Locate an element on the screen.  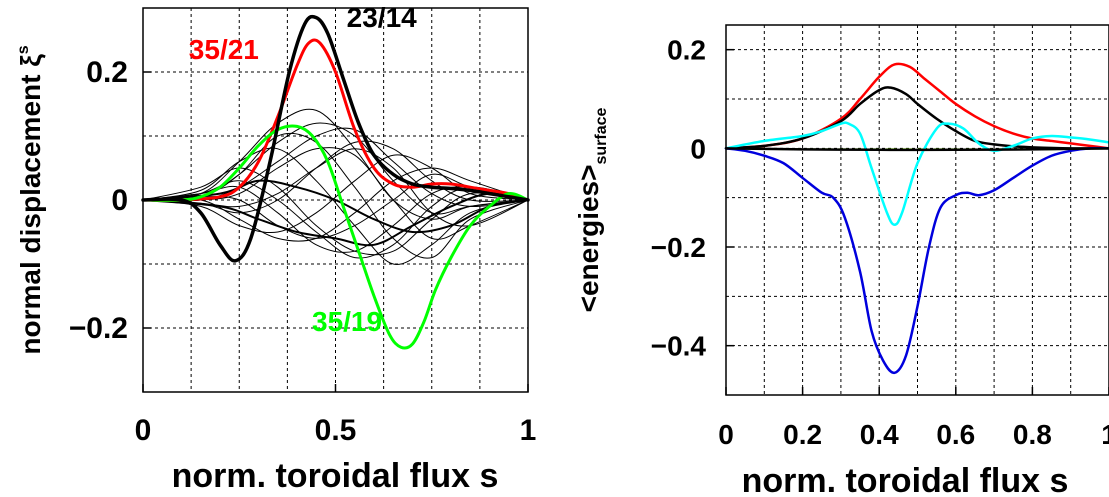
left-y-axis-label: normal displacement ξs is located at coordinates (30, 199).